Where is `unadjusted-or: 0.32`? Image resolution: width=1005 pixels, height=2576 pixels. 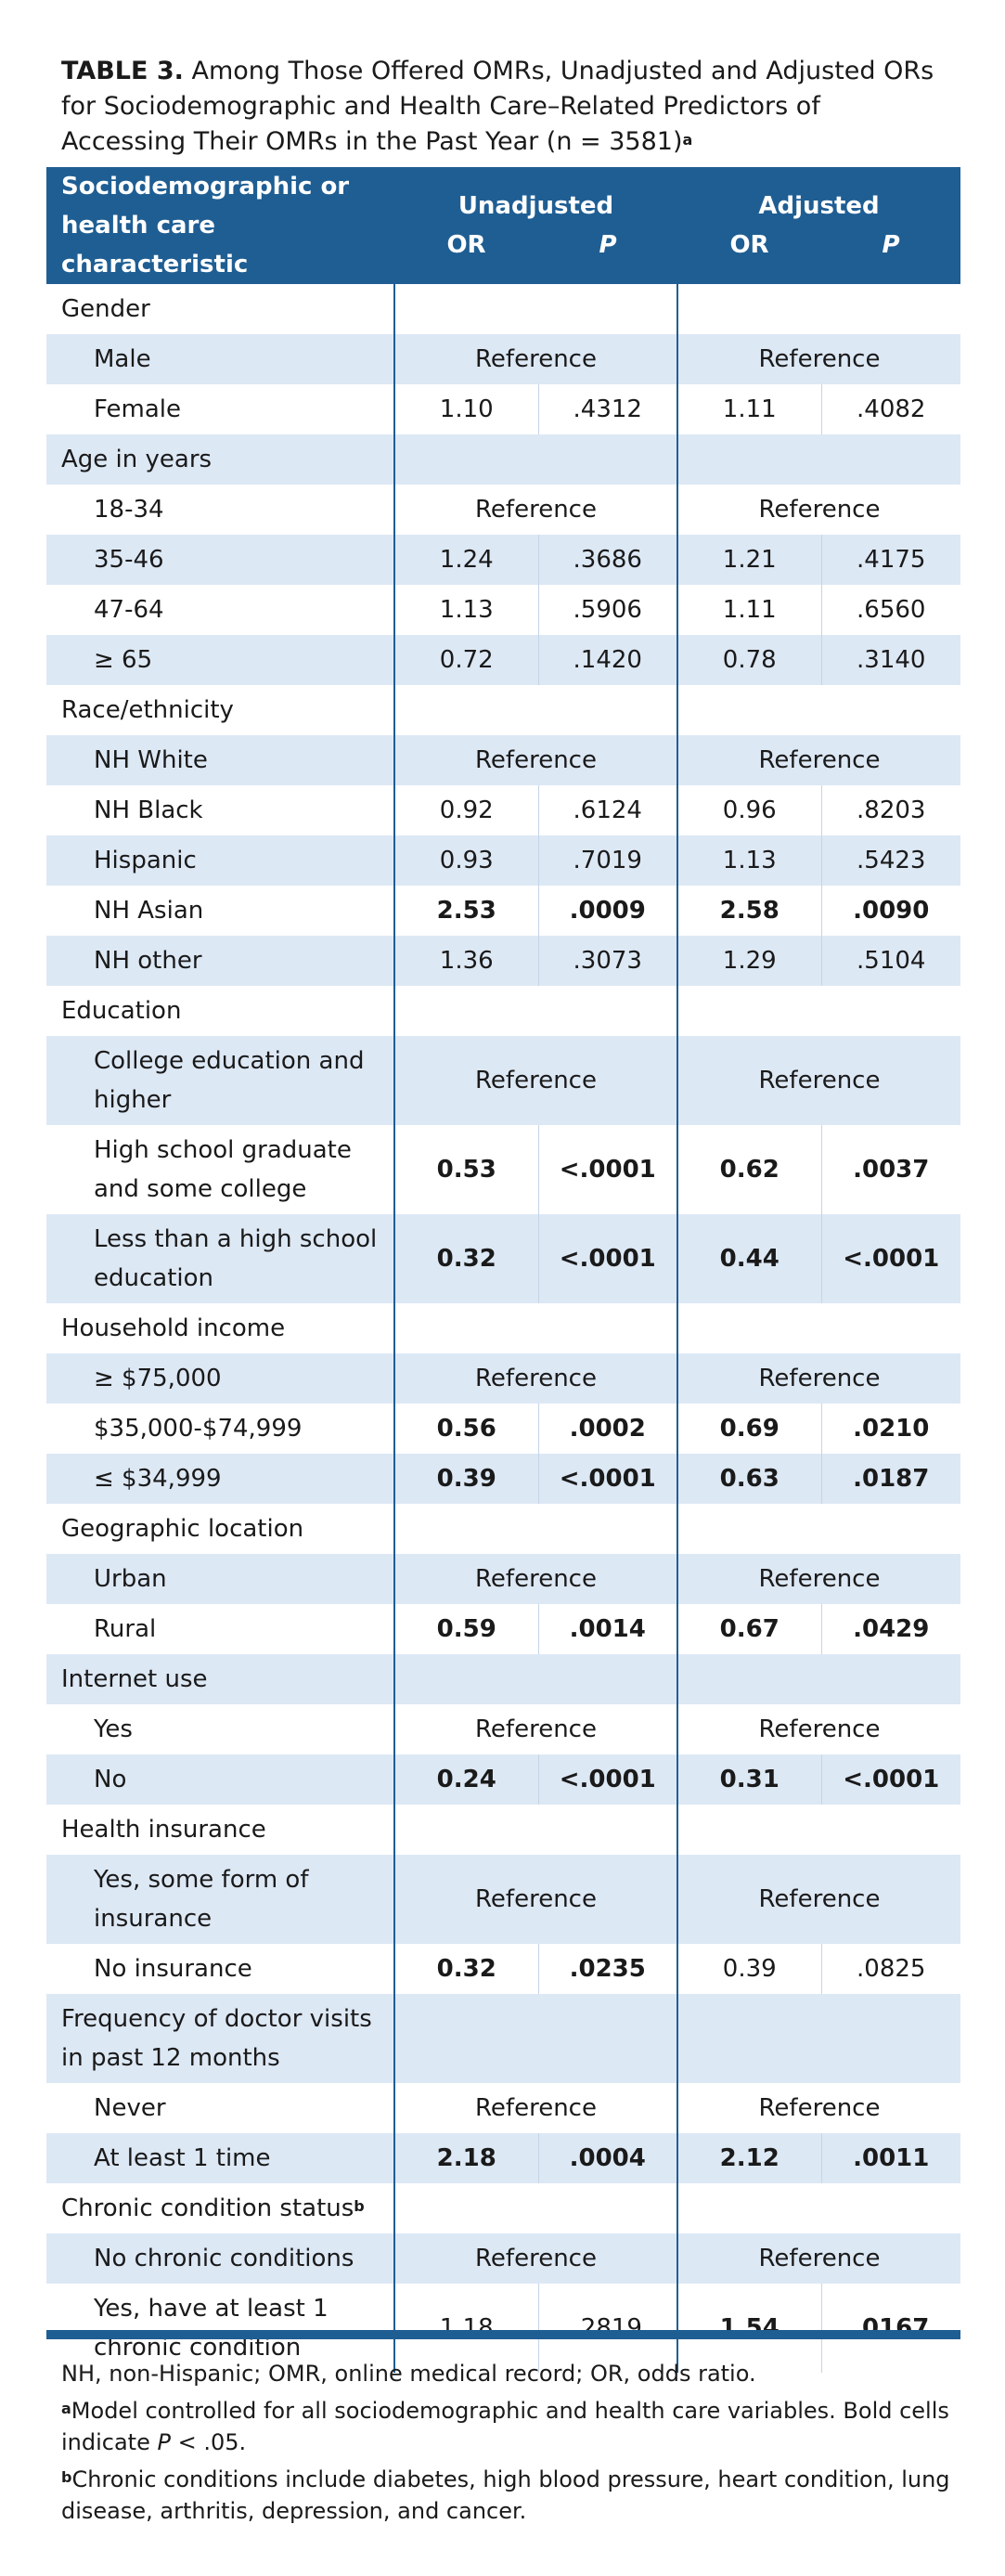 unadjusted-or: 0.32 is located at coordinates (465, 1258).